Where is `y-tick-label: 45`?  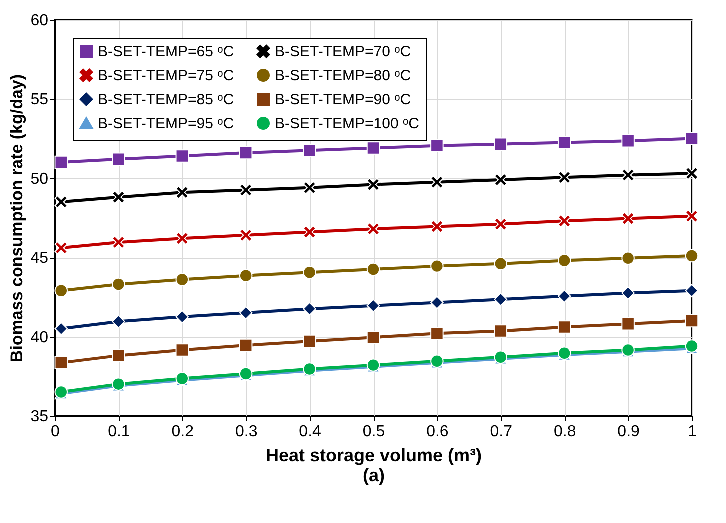
y-tick-label: 45 is located at coordinates (39, 259).